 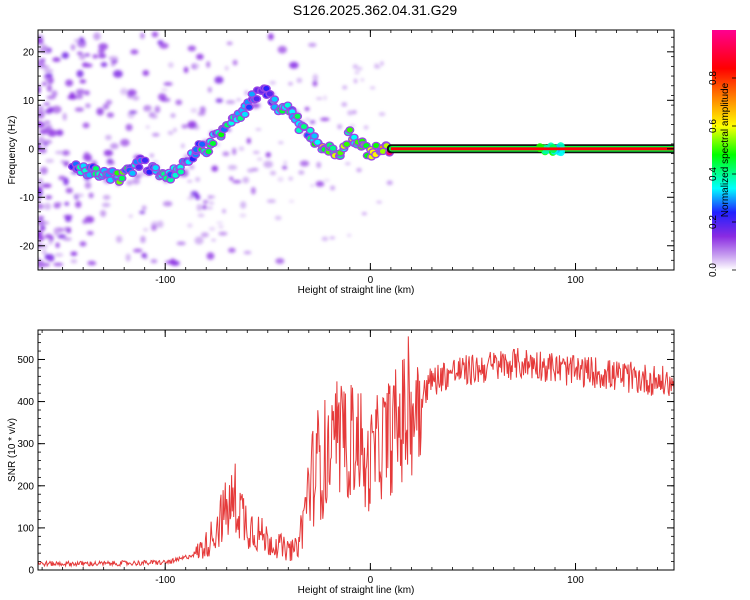 What do you see at coordinates (165, 580) in the screenshot?
I see `snr-x-tick-label: -100` at bounding box center [165, 580].